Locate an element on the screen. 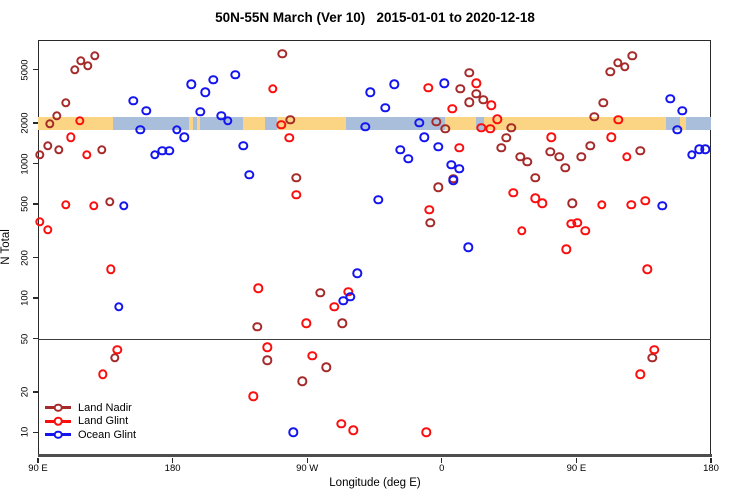 This screenshot has height=500, width=750. y-tick-label: 1000 is located at coordinates (25, 163).